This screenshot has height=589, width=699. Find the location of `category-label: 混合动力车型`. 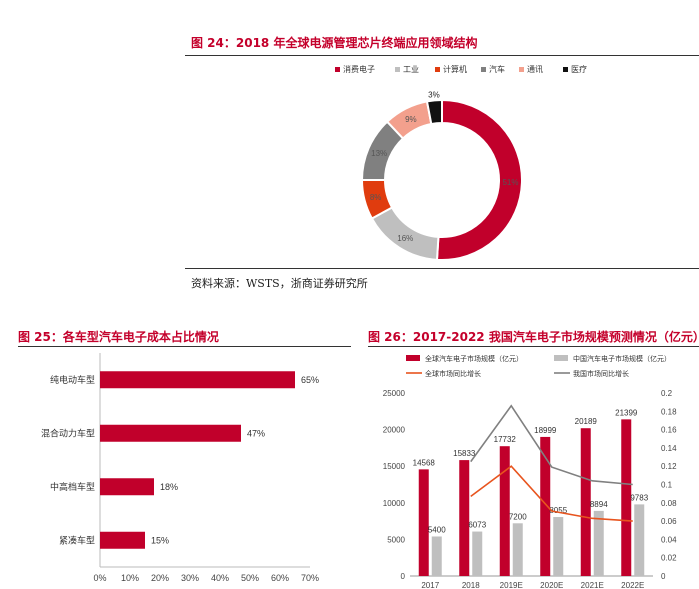

category-label: 混合动力车型 is located at coordinates (68, 432).